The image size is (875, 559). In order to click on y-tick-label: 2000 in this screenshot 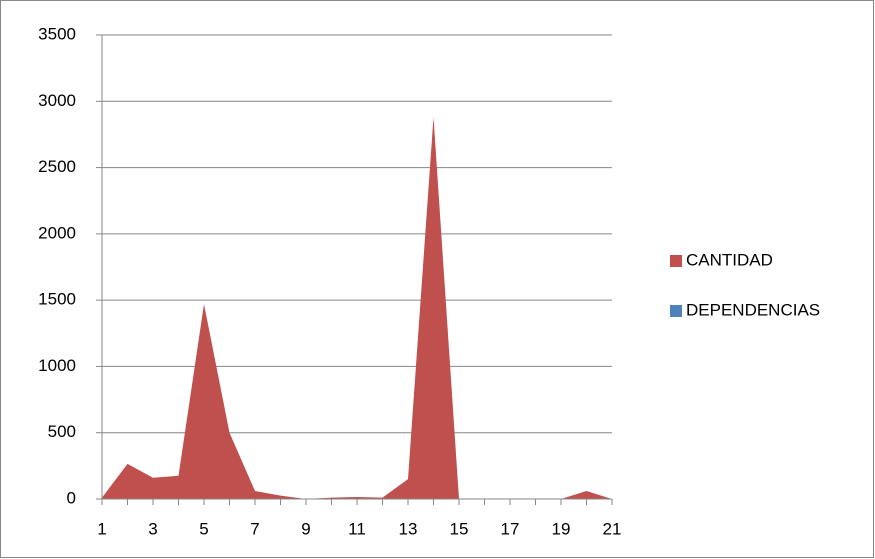, I will do `click(57, 232)`.